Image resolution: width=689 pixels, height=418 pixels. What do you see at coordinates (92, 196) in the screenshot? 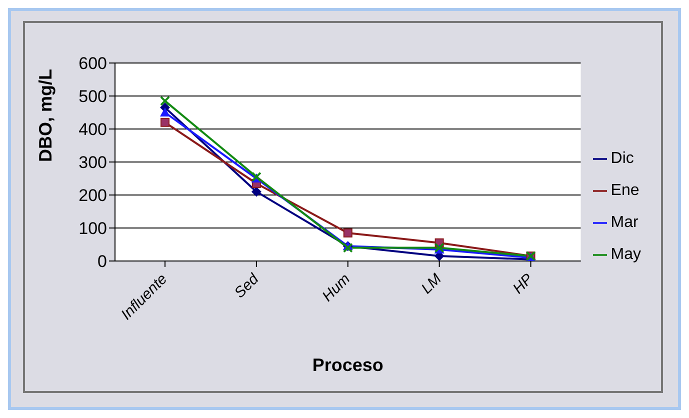
I see `y-tick-label: 200` at bounding box center [92, 196].